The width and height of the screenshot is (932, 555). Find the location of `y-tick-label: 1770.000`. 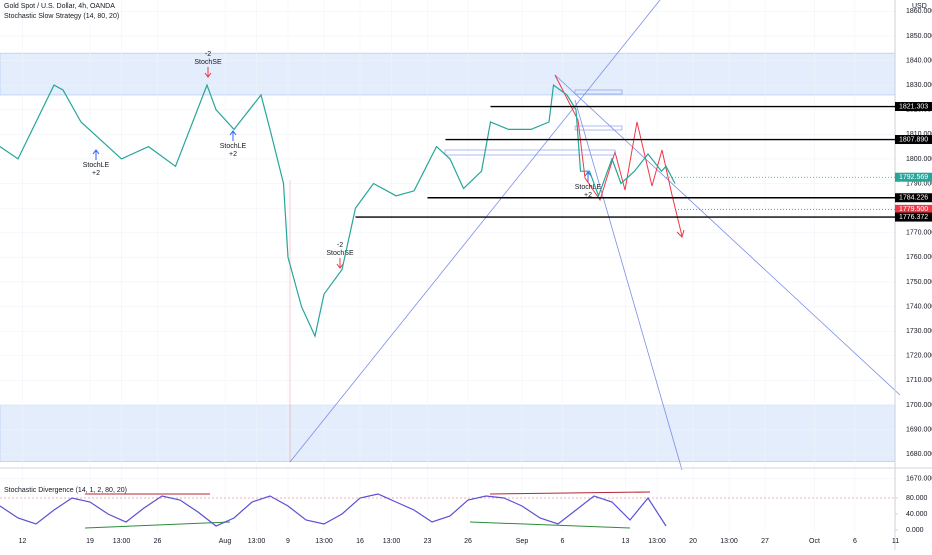

y-tick-label: 1770.000 is located at coordinates (919, 233).